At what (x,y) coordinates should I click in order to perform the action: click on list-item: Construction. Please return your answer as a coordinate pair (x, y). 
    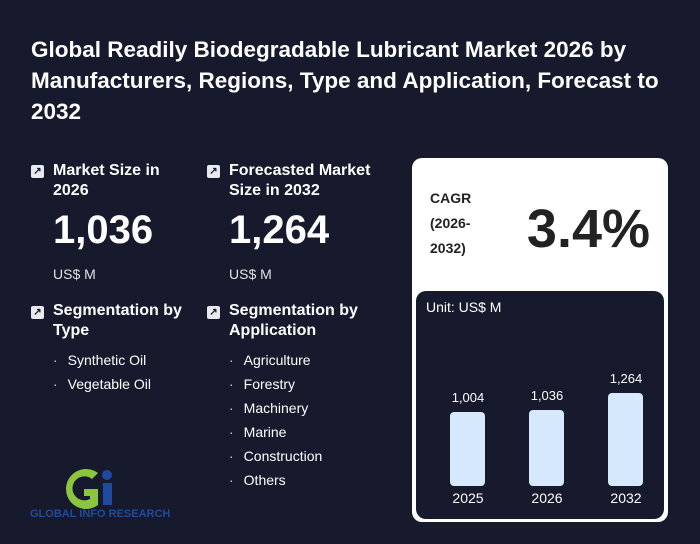
    Looking at the image, I should click on (276, 456).